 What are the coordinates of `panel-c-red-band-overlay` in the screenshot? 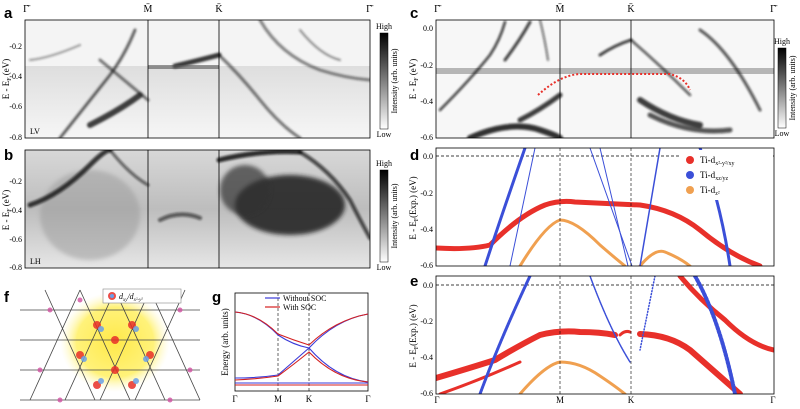 It's located at (614, 84).